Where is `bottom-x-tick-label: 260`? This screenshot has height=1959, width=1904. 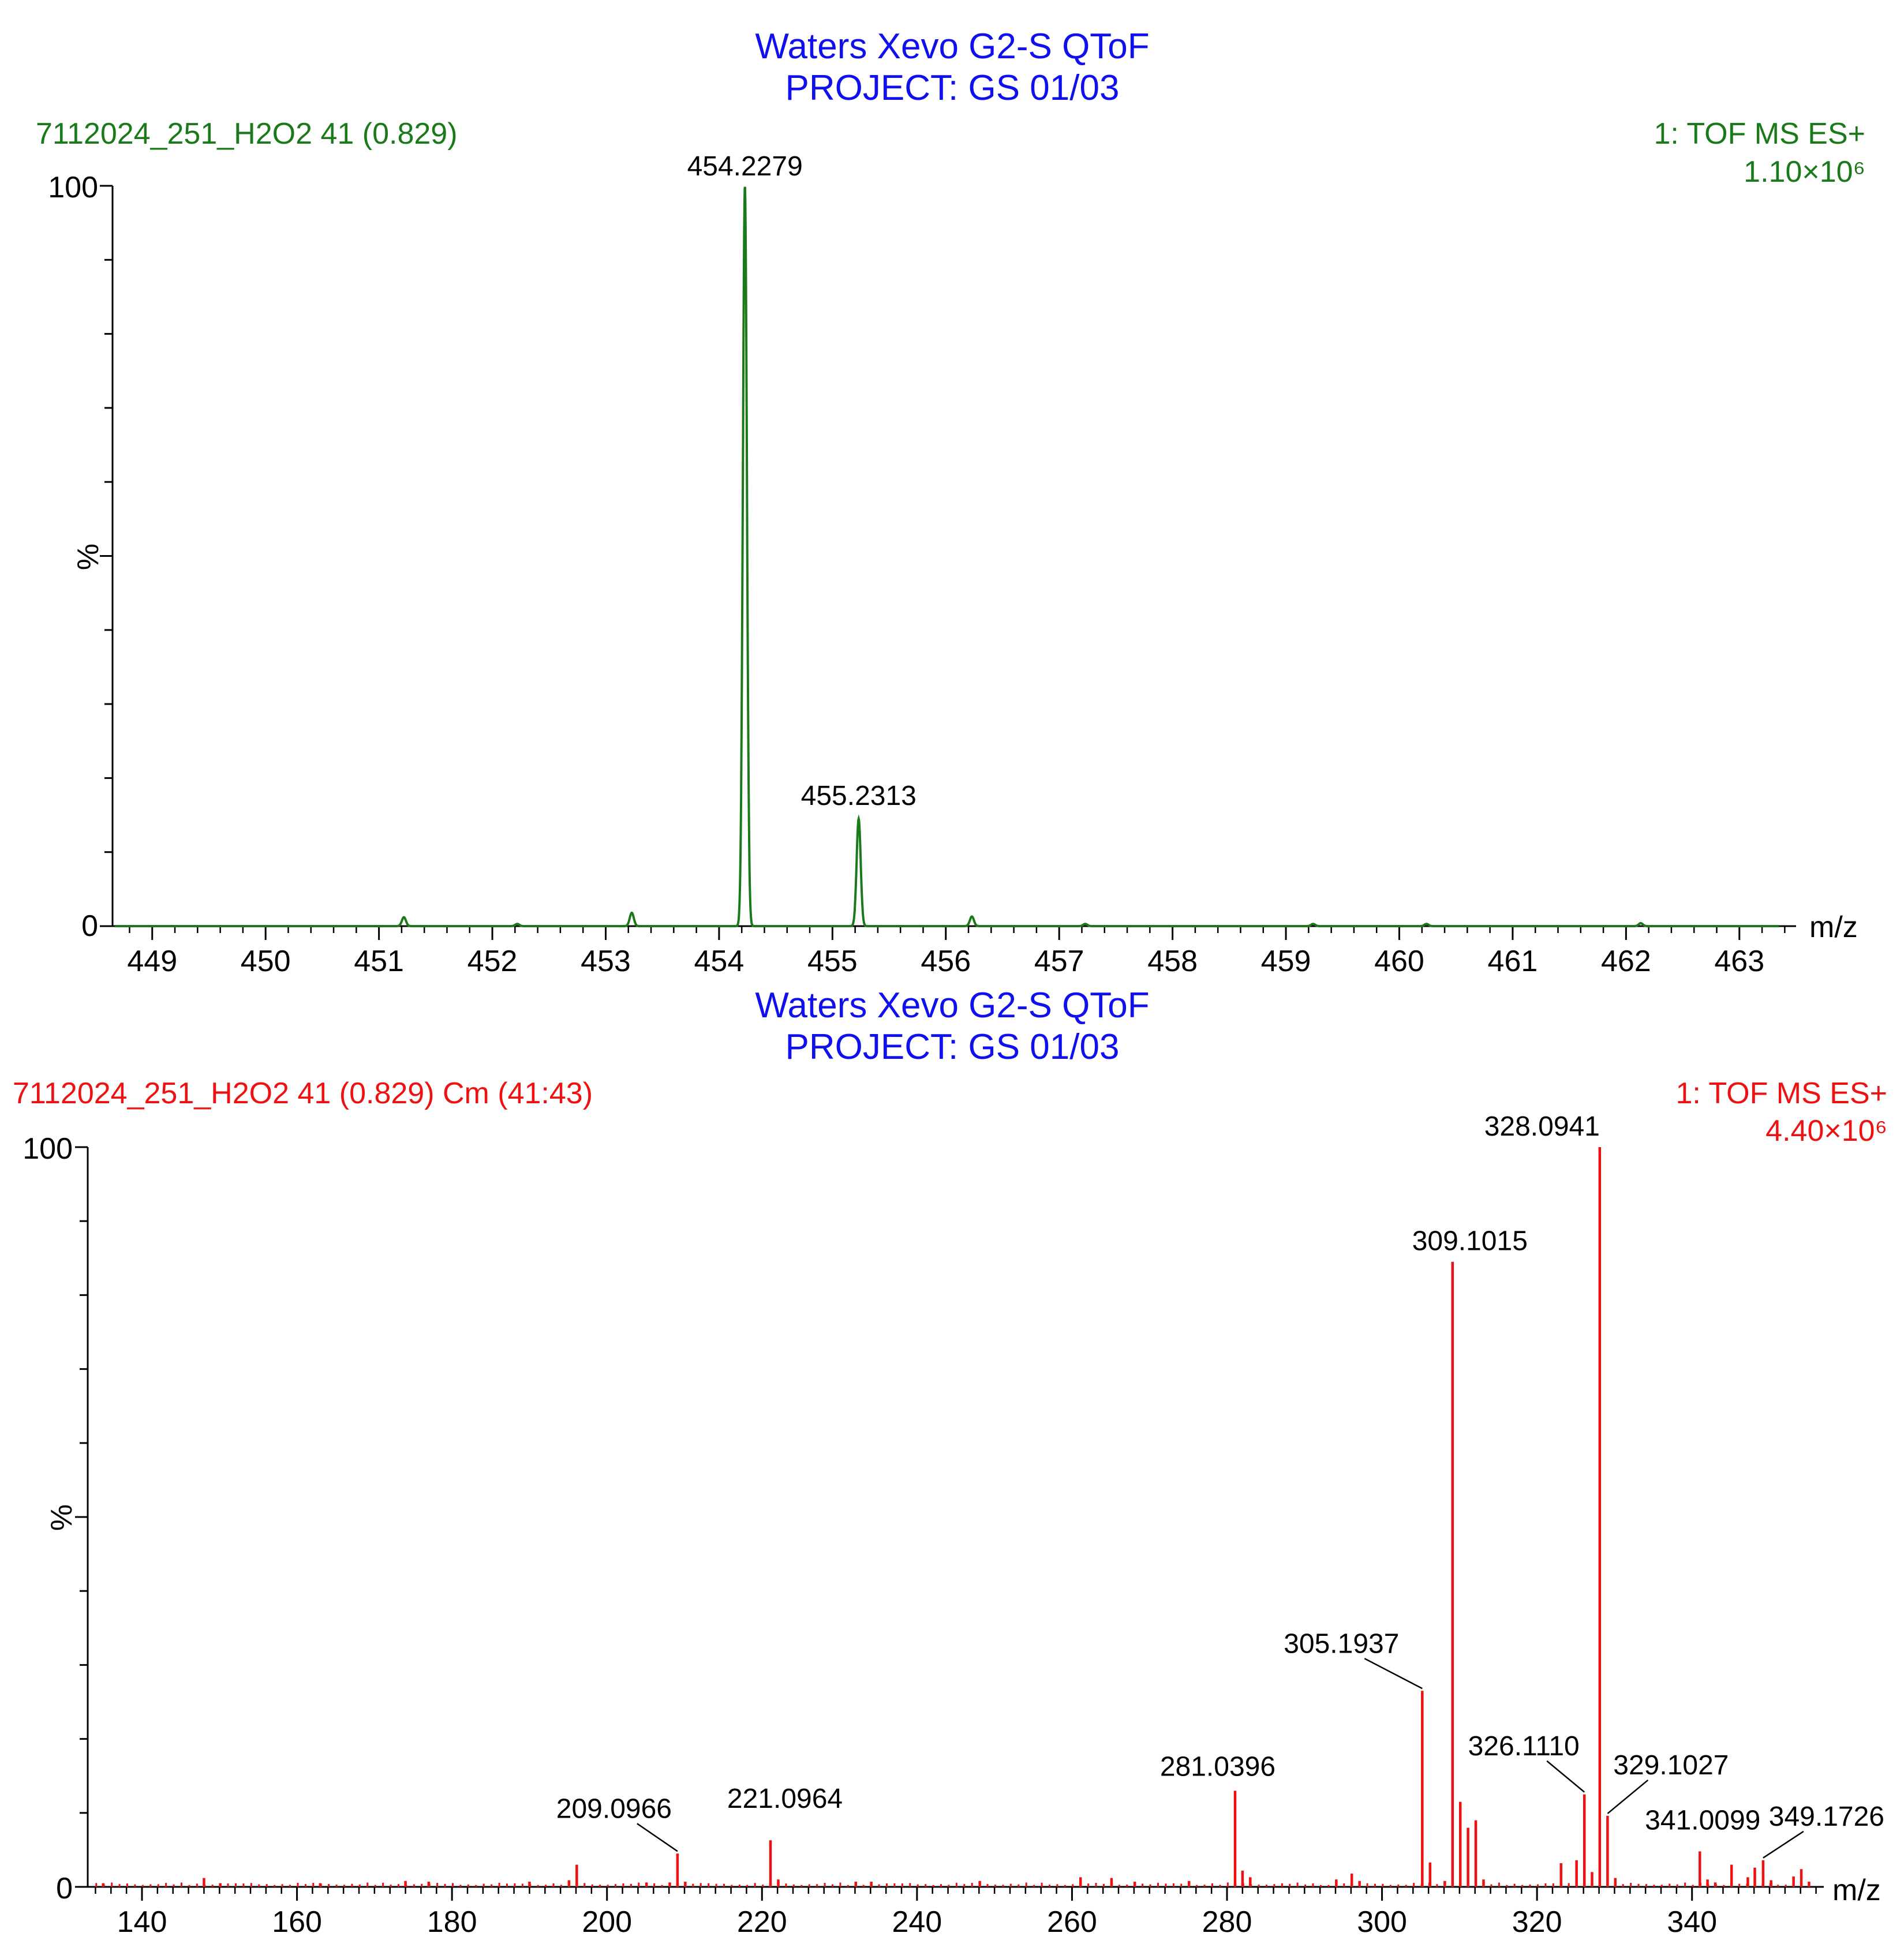 bottom-x-tick-label: 260 is located at coordinates (1072, 1922).